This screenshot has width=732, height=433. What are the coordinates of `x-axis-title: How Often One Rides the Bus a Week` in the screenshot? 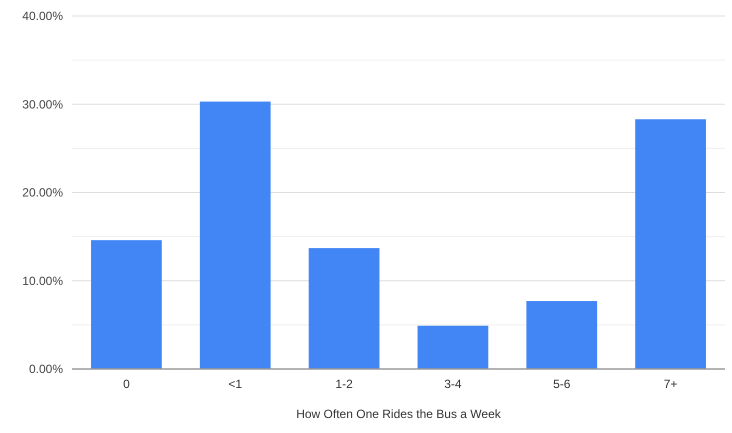 It's located at (399, 414).